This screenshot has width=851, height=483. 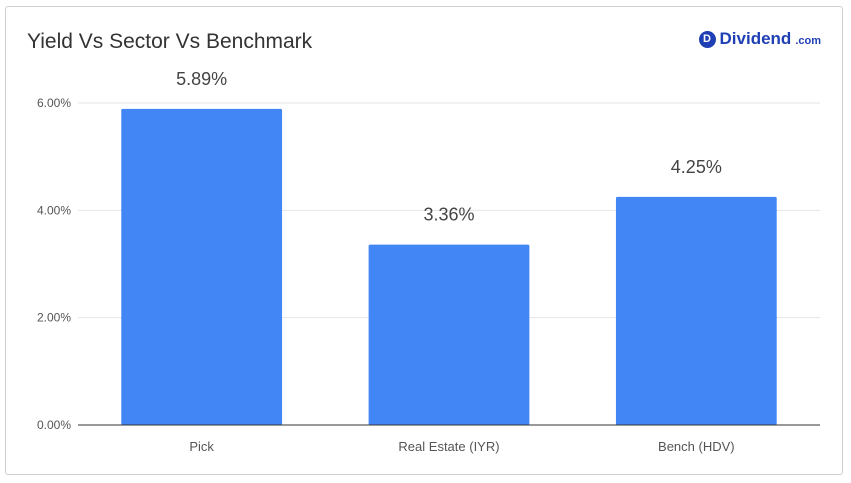 I want to click on chart-title: Yield Vs Sector Vs Benchmark, so click(x=170, y=41).